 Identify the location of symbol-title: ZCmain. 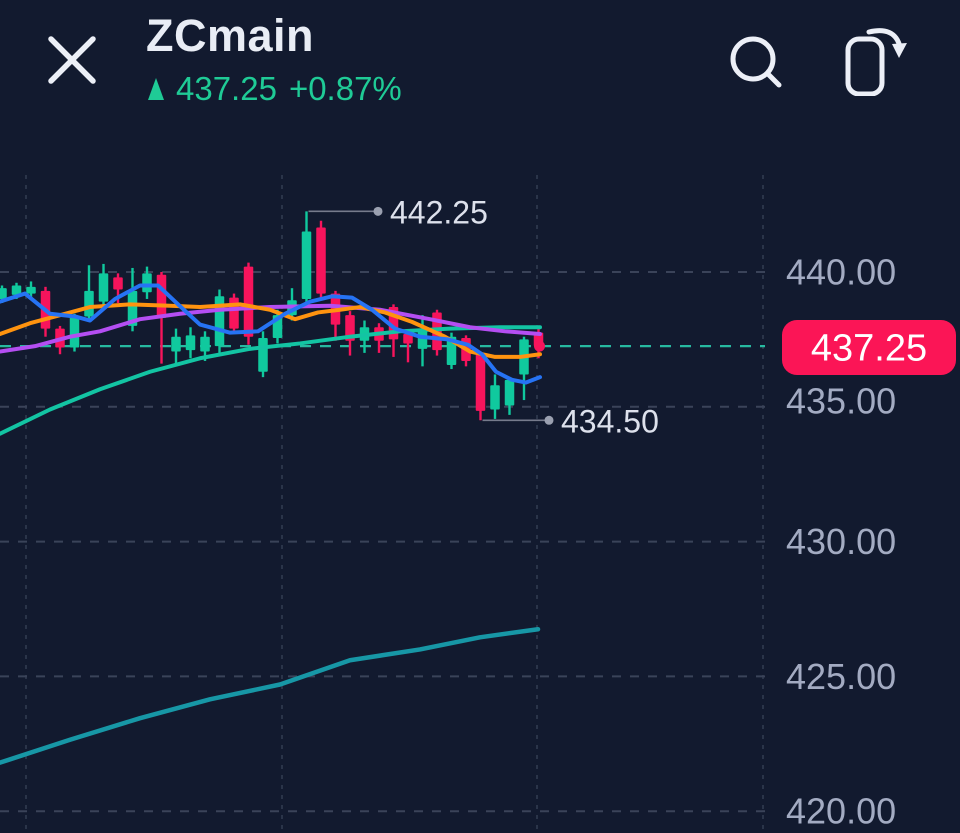
(230, 35).